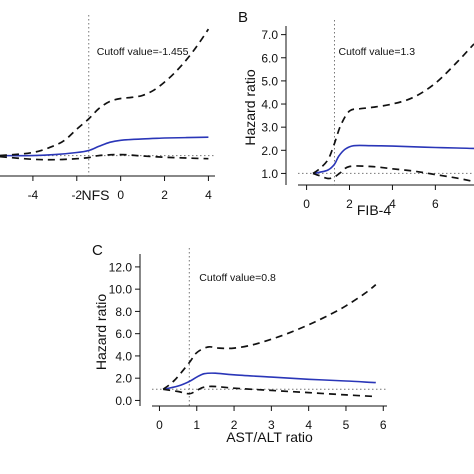  Describe the element at coordinates (269, 437) in the screenshot. I see `x-axis-label: AST/ALT ratio` at that location.